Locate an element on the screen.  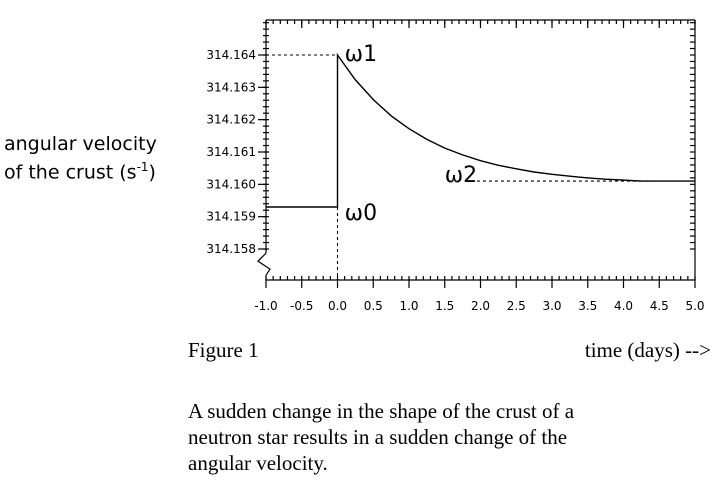
y-axis-label-exponent: -1 is located at coordinates (142, 167).